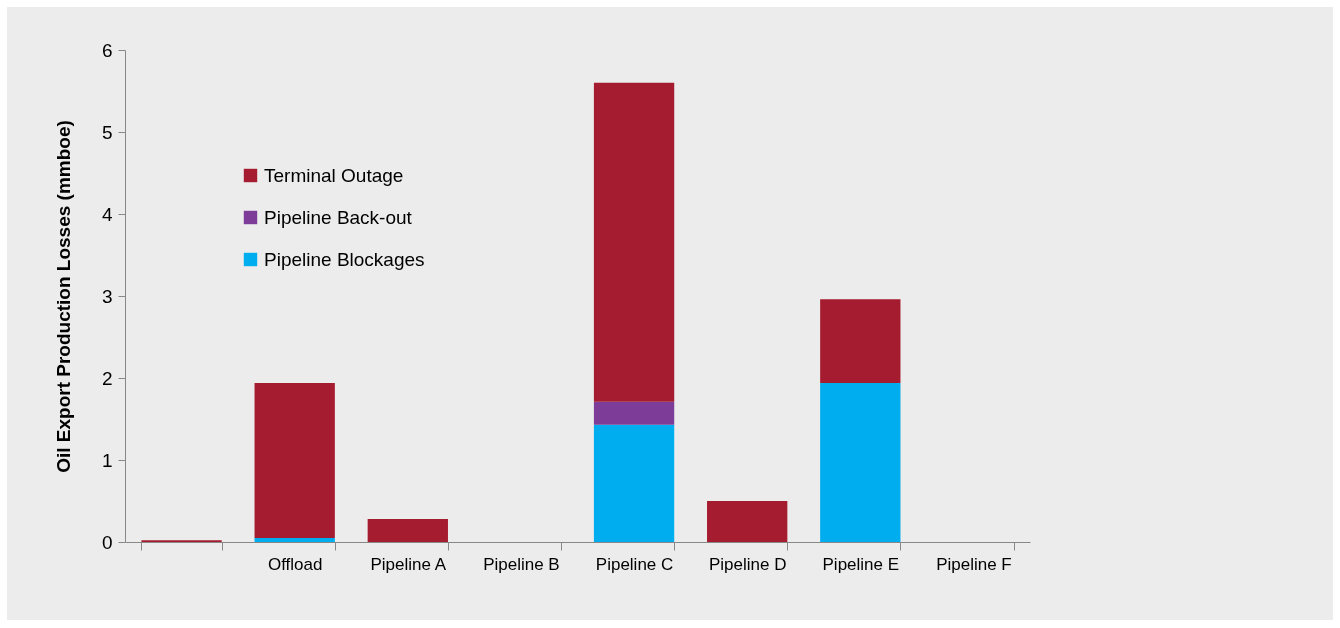 The image size is (1340, 628). What do you see at coordinates (295, 564) in the screenshot?
I see `x-tick-label: Offload` at bounding box center [295, 564].